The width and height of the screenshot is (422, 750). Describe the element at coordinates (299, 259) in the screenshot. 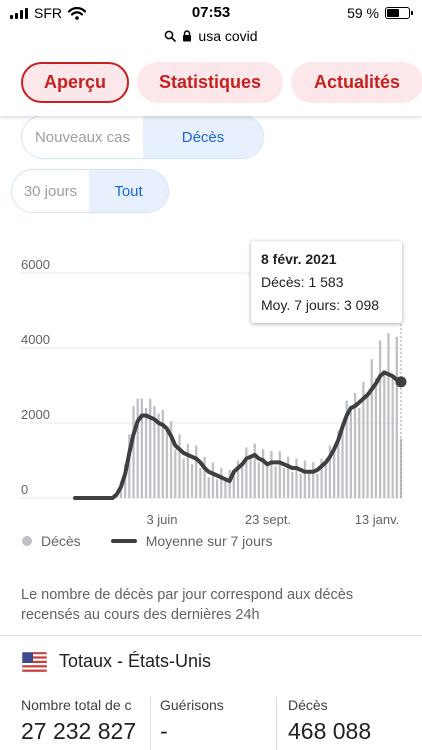

I see `tooltip-date: 8 févr. 2021` at that location.